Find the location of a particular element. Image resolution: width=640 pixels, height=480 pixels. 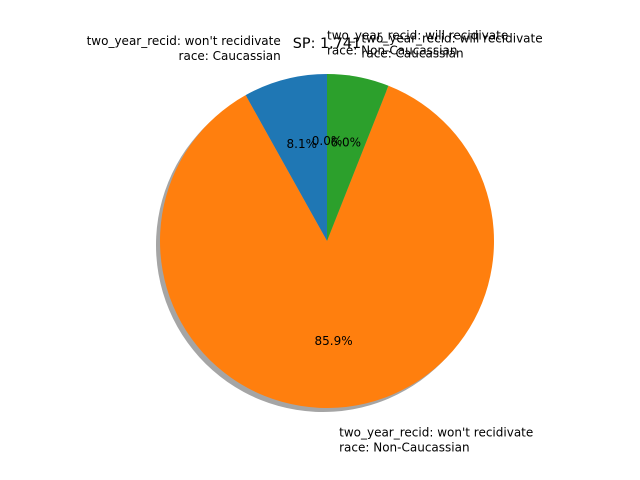

slice-percent-label-2: 6.0% is located at coordinates (346, 143).